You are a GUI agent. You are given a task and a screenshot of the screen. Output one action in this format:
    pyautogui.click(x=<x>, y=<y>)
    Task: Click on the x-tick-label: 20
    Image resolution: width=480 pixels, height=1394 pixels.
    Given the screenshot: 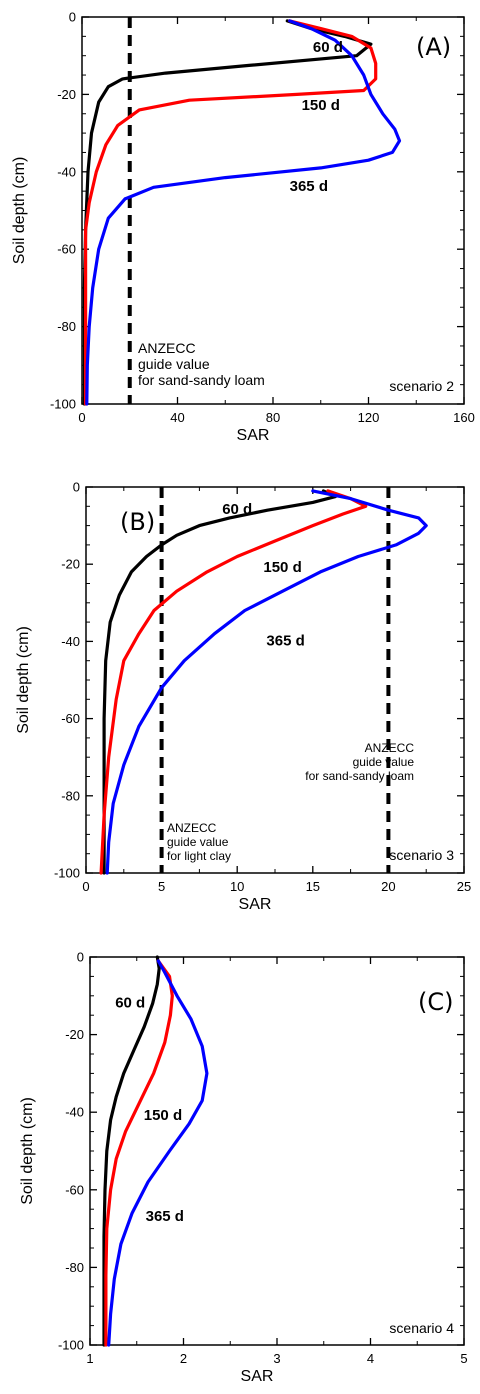 What is the action you would take?
    pyautogui.click(x=388, y=886)
    